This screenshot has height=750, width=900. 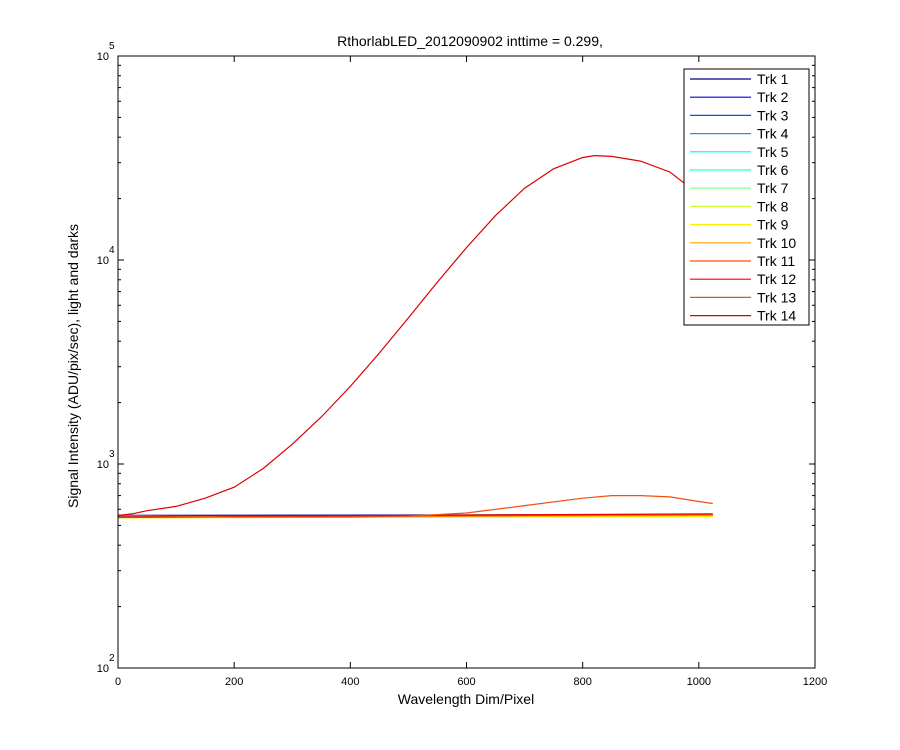 I want to click on x-axis-label: Wavelength Dim/Pixel, so click(x=466, y=699).